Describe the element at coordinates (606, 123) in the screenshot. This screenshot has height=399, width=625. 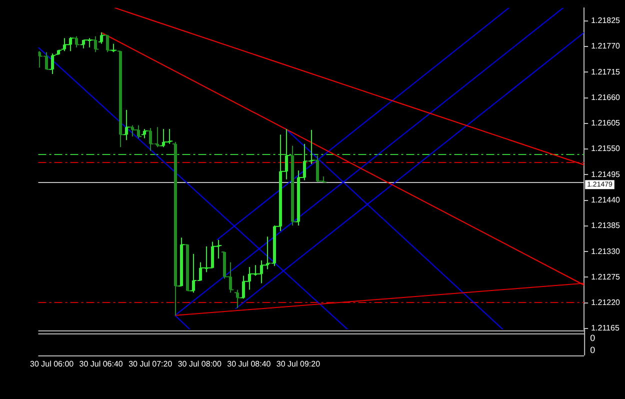
I see `y-tick-label: 1.21605` at that location.